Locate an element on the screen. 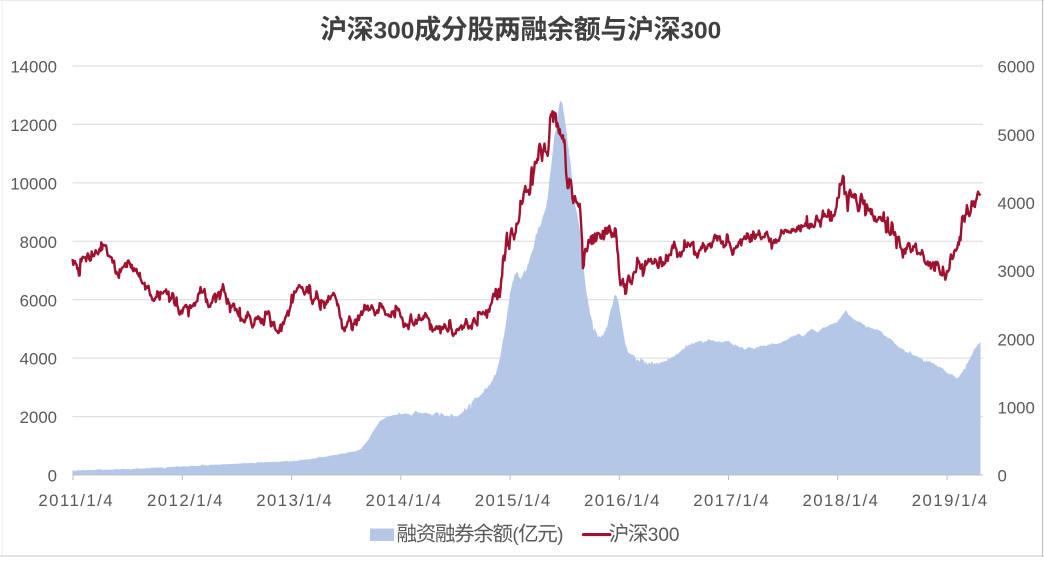 Image resolution: width=1044 pixels, height=563 pixels. svg-text: 10000 is located at coordinates (33, 183).